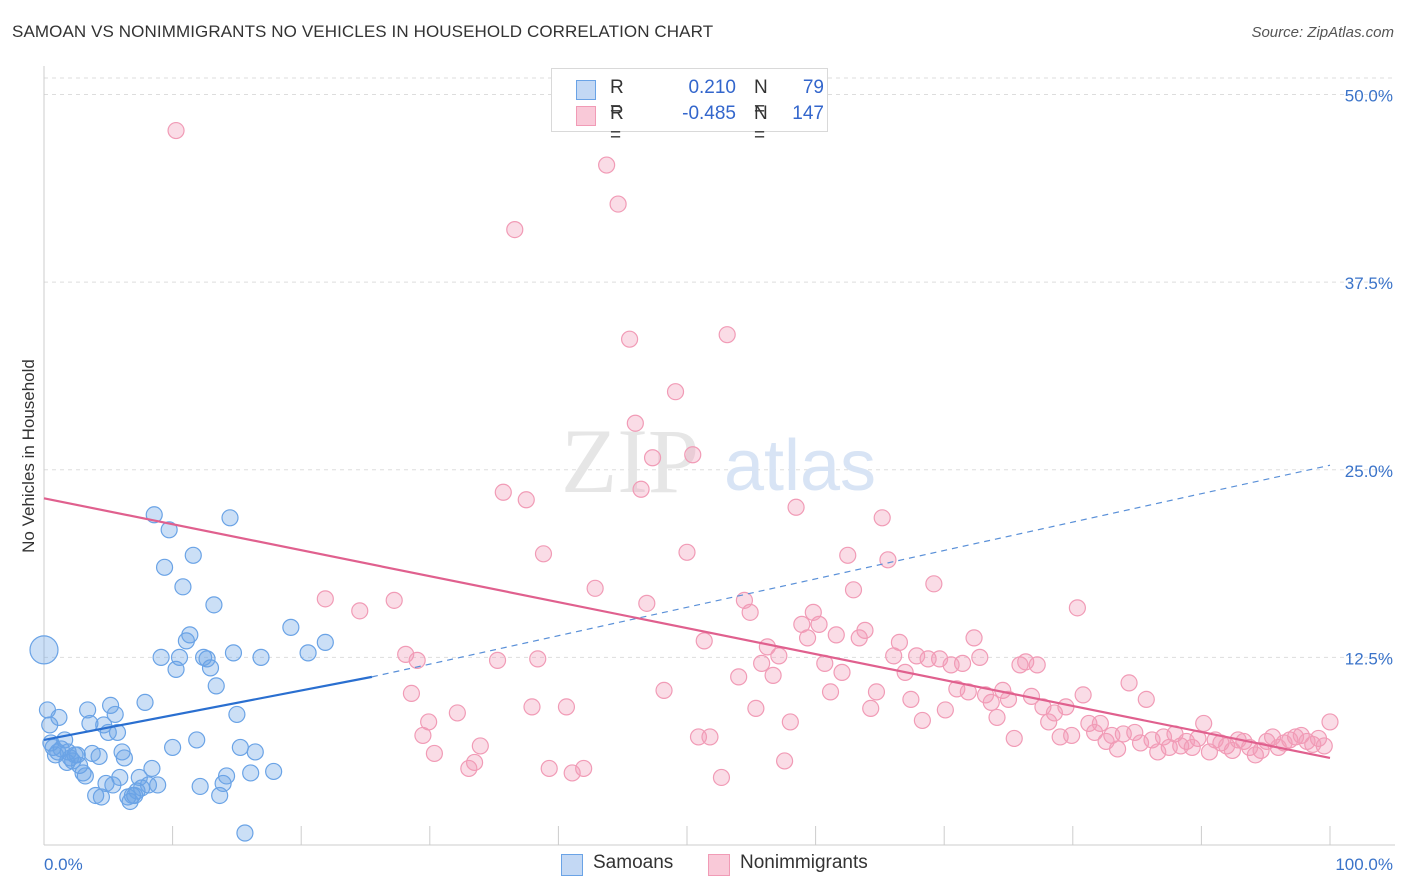  Describe the element at coordinates (718, 461) in the screenshot. I see `watermark: ZIP atlas` at that location.